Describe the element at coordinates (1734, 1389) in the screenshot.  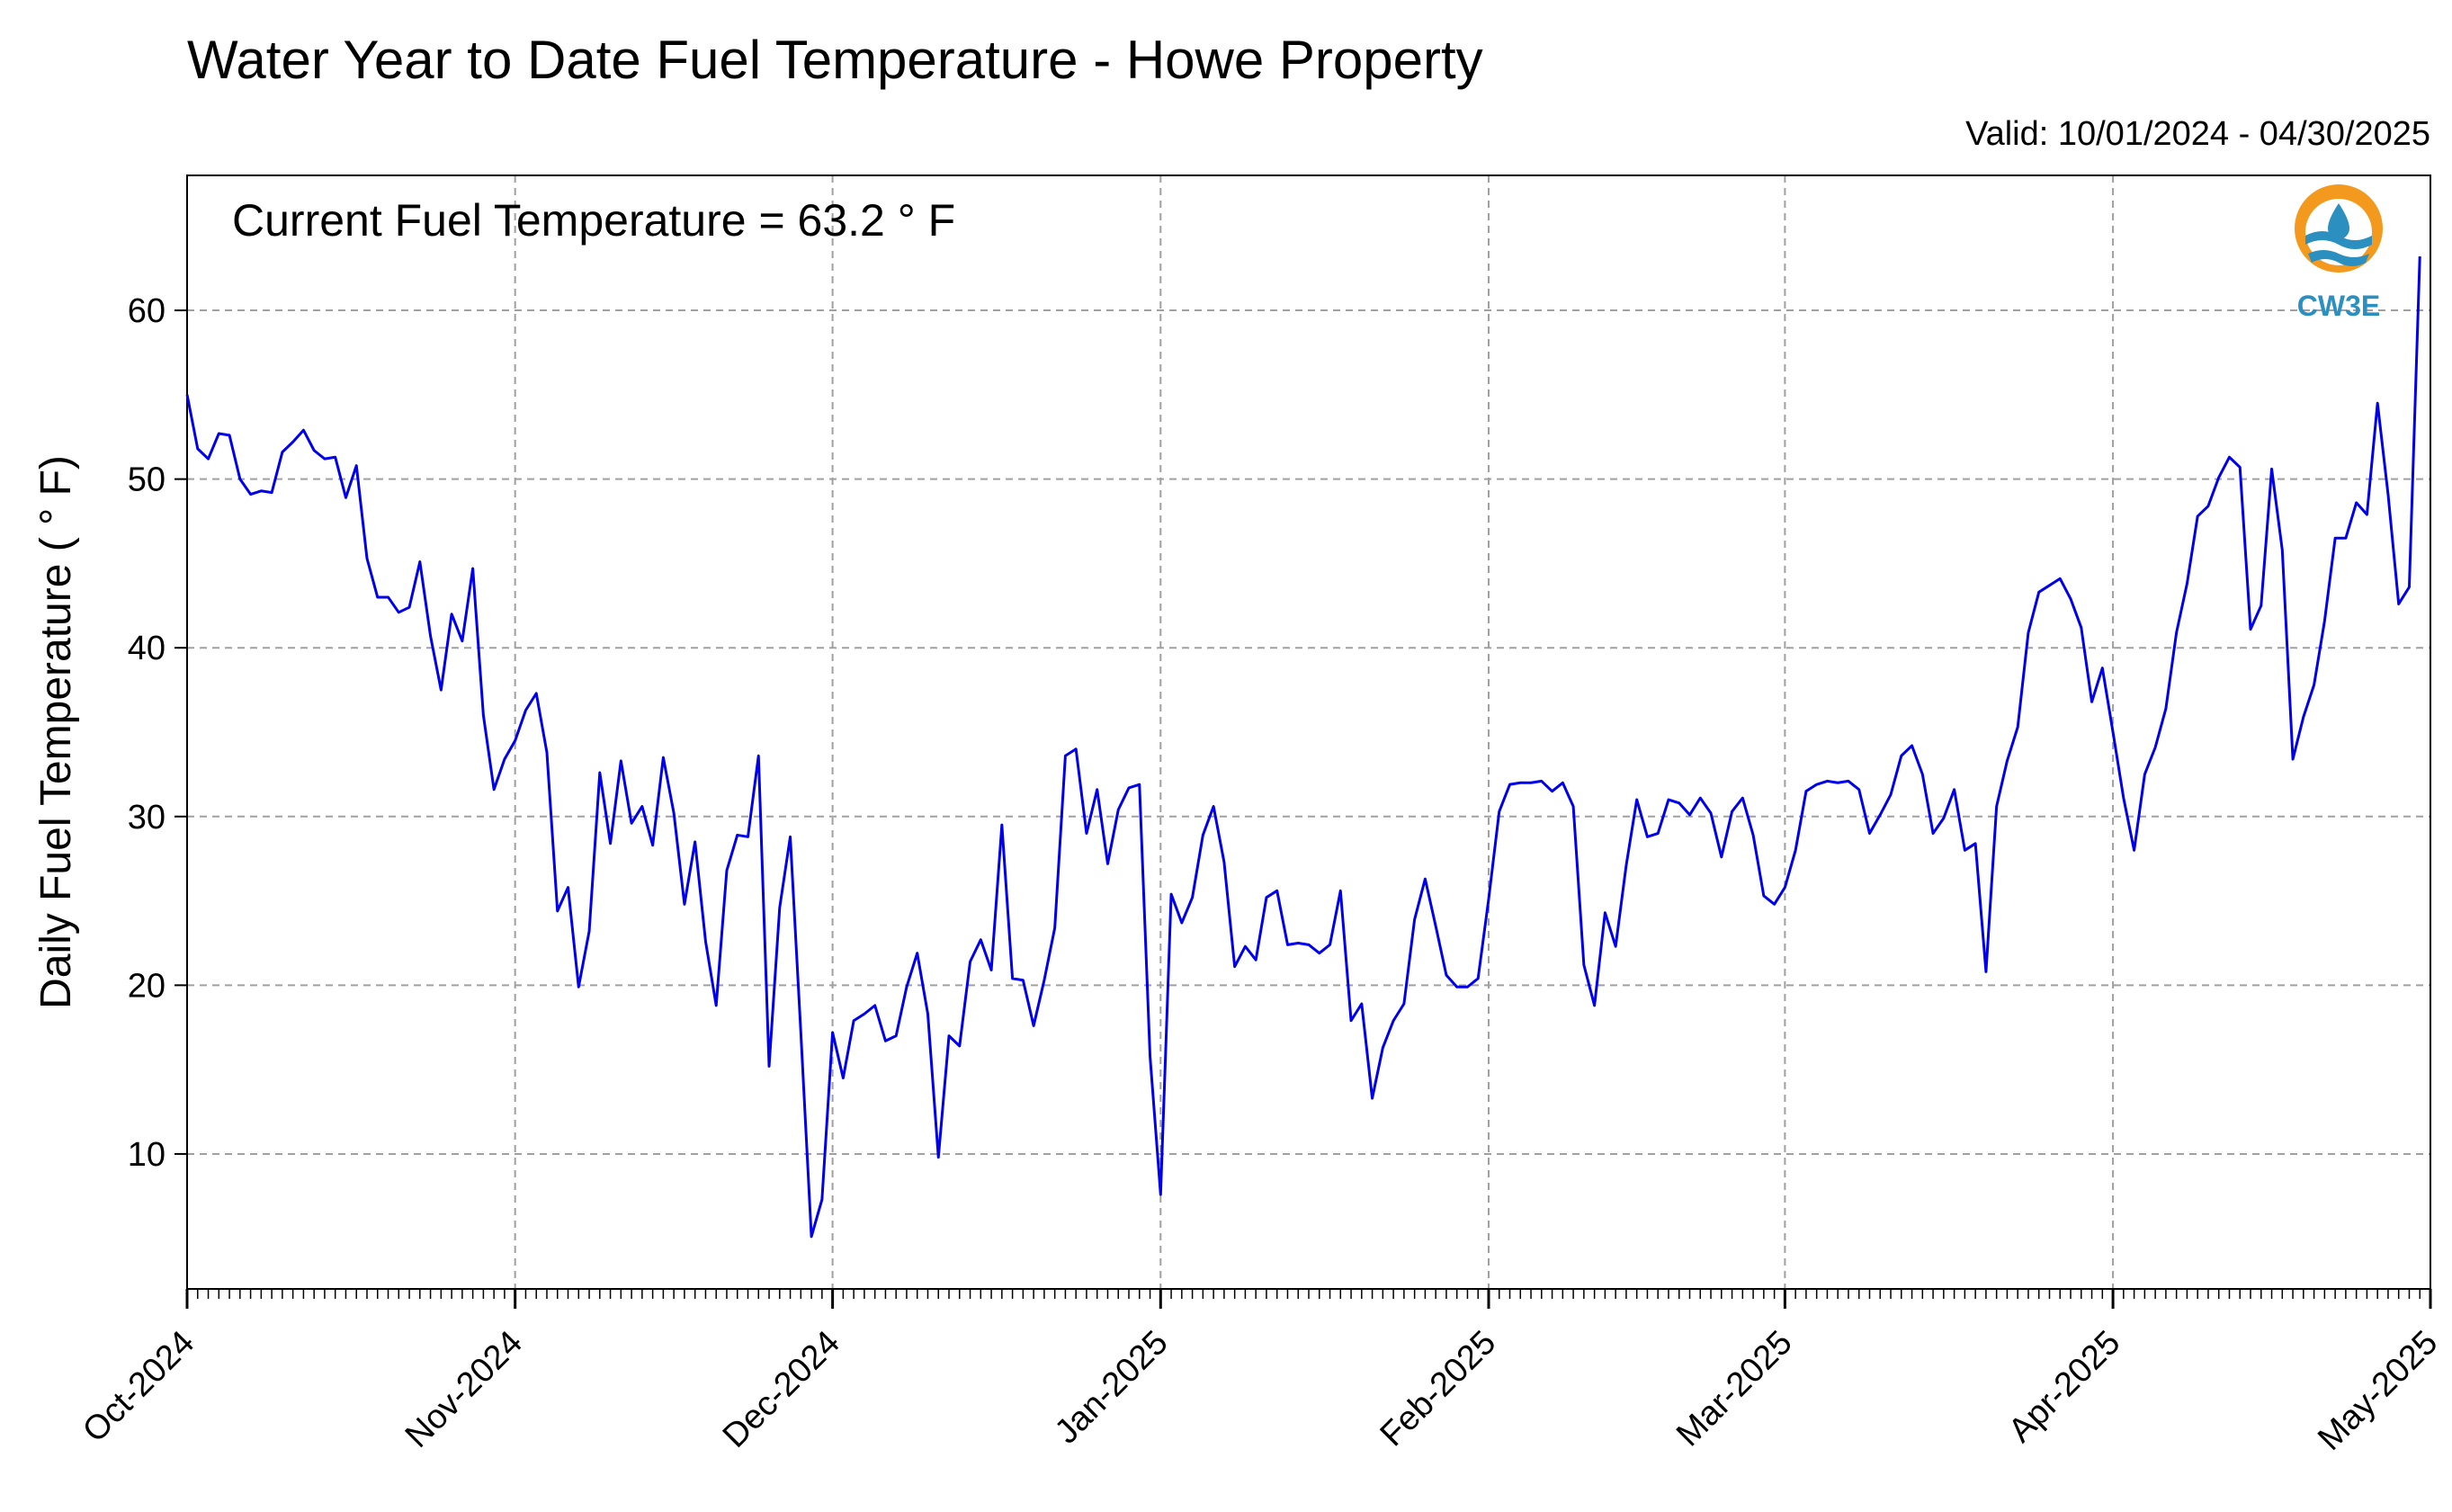
I see `x-tick-label: Mar-2025` at that location.